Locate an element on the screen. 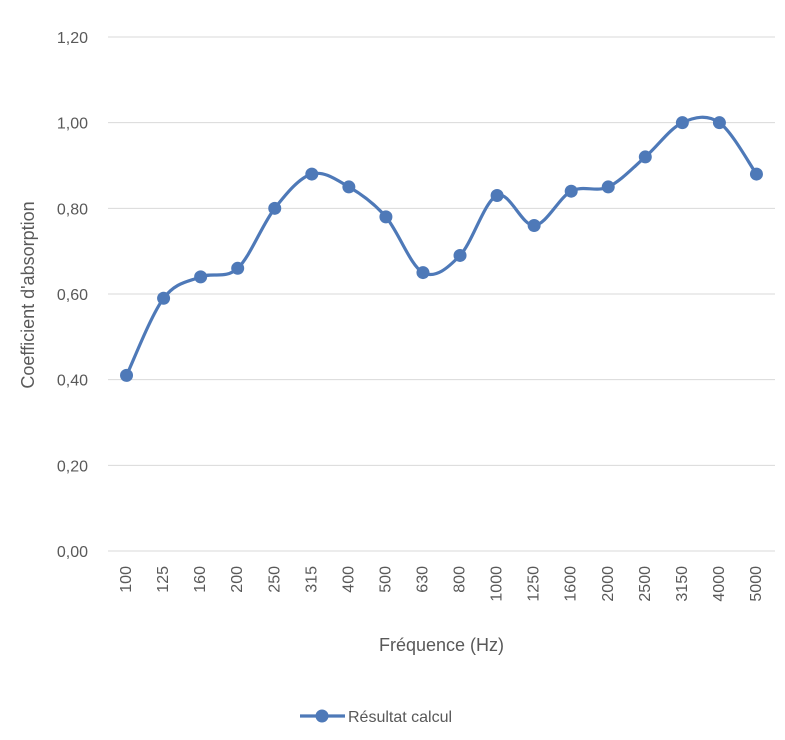  y-tick-label: 0,40 is located at coordinates (72, 381).